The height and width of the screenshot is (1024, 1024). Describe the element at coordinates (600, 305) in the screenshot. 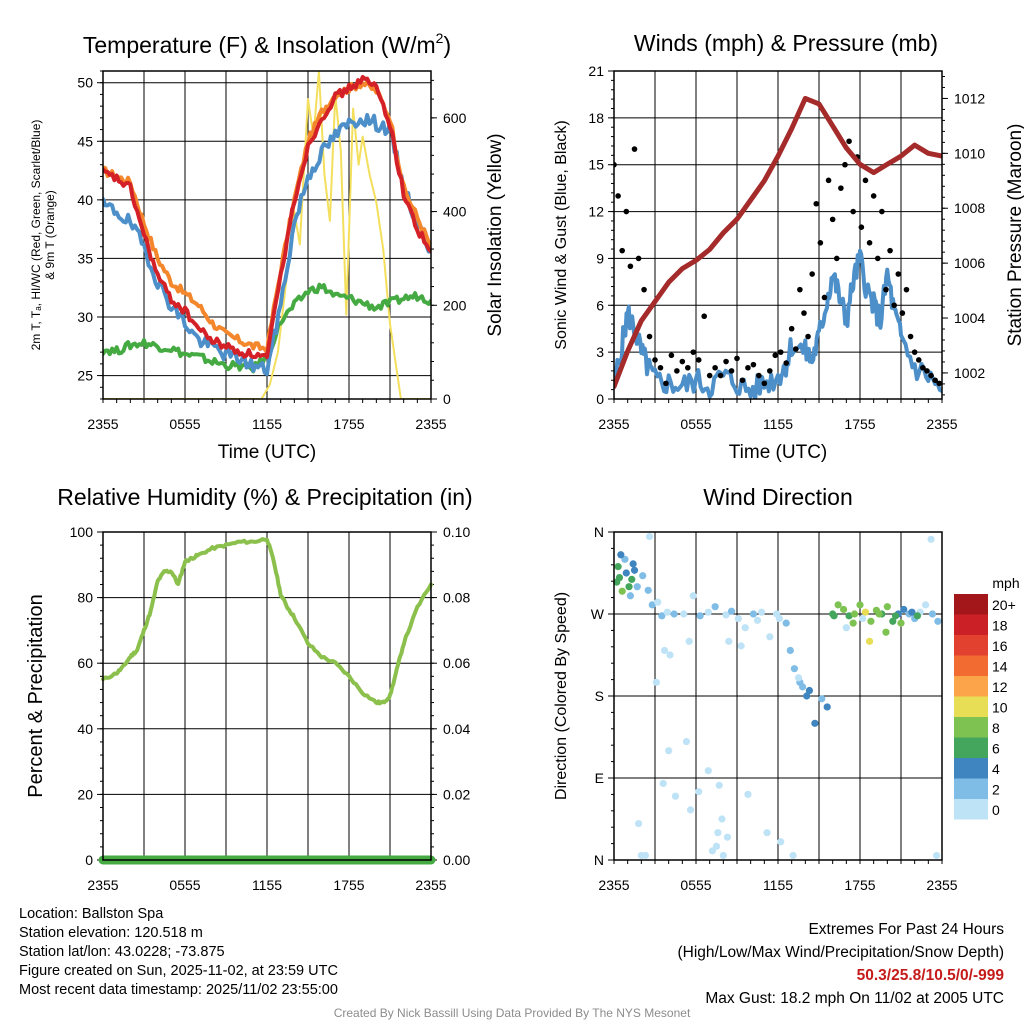

I see `y-tick-label: 6` at that location.